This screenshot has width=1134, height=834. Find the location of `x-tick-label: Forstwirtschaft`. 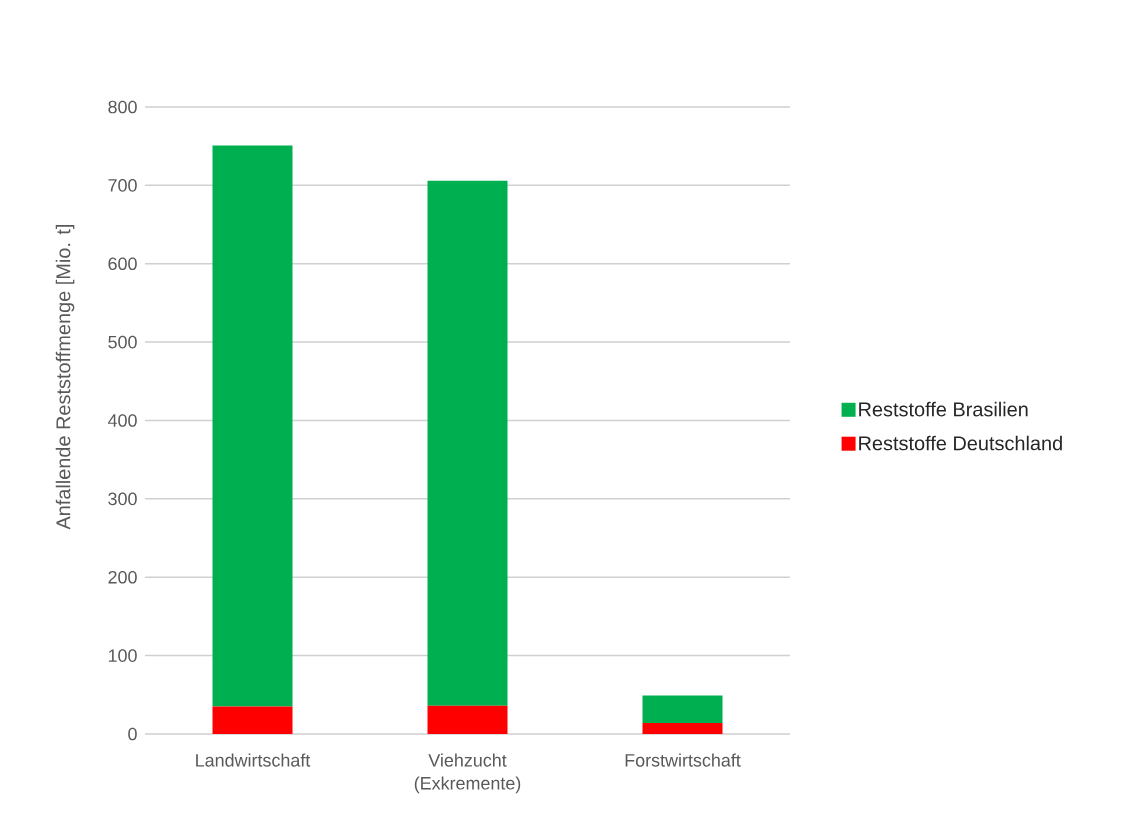

x-tick-label: Forstwirtschaft is located at coordinates (683, 760).